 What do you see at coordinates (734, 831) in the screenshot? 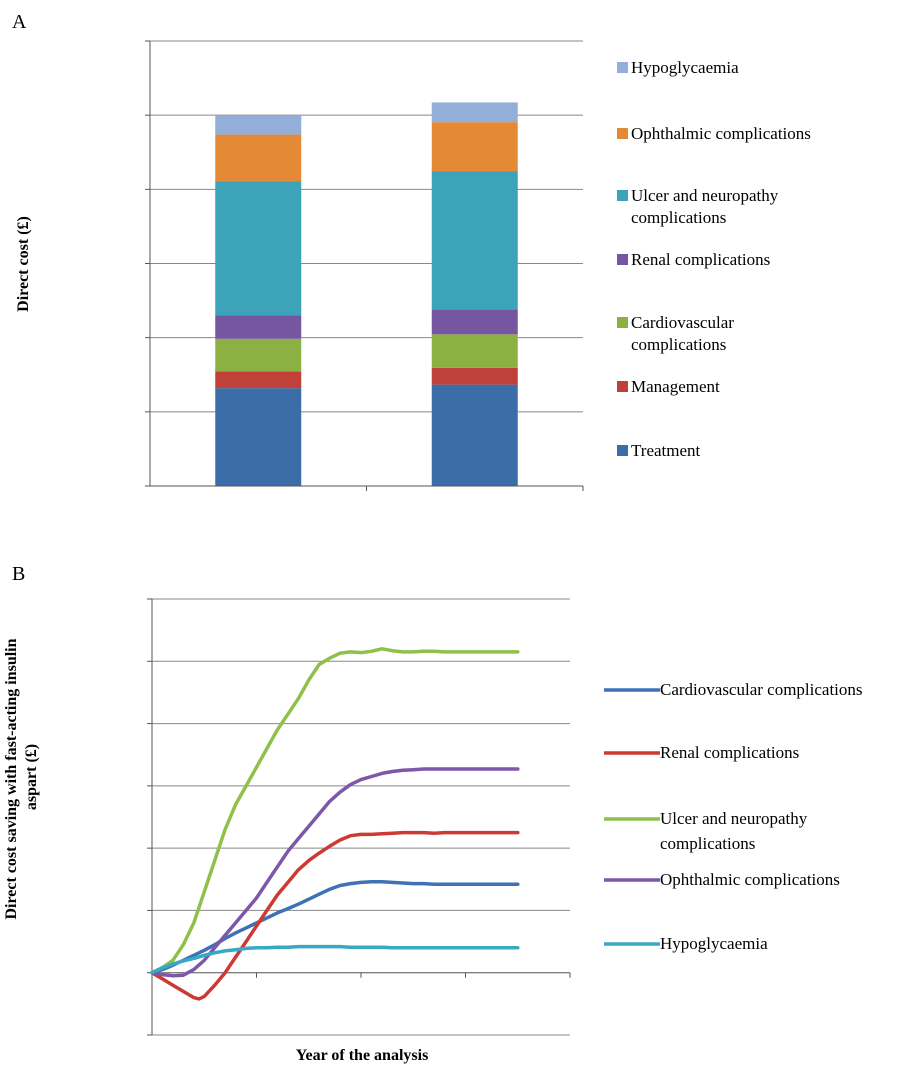
I see `legend-label-b: Ulcer and neuropathy complications` at bounding box center [734, 831].